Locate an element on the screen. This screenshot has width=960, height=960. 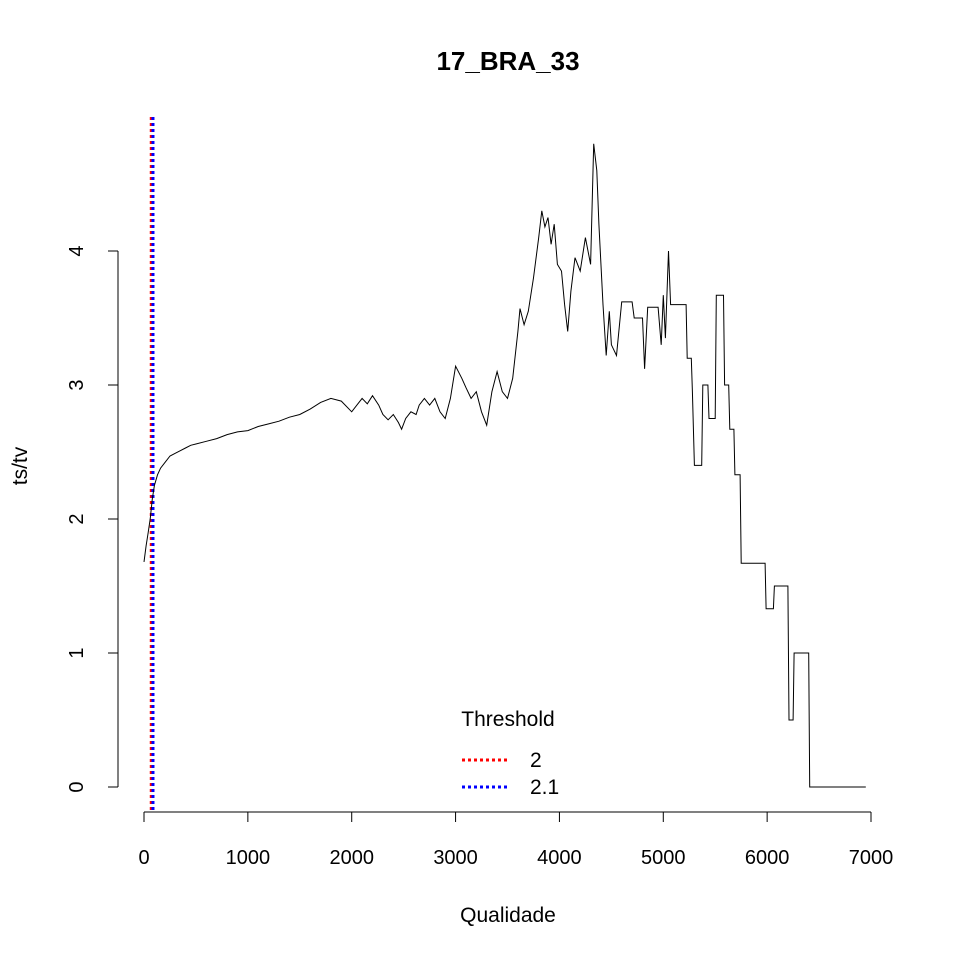
x-tick-label: 1000 is located at coordinates (248, 858).